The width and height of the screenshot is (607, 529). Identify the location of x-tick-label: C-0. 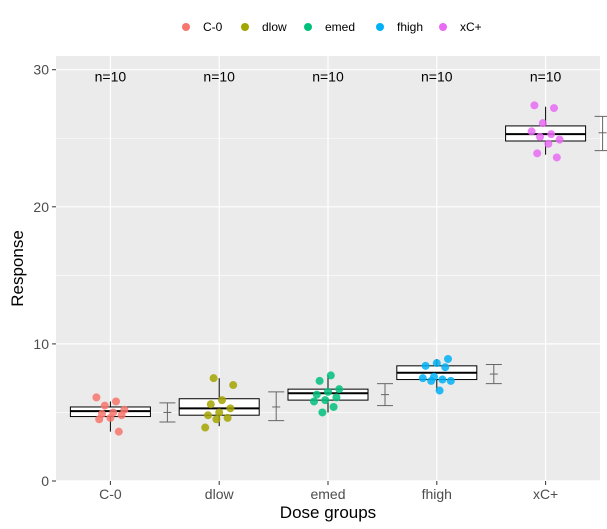
(110, 494).